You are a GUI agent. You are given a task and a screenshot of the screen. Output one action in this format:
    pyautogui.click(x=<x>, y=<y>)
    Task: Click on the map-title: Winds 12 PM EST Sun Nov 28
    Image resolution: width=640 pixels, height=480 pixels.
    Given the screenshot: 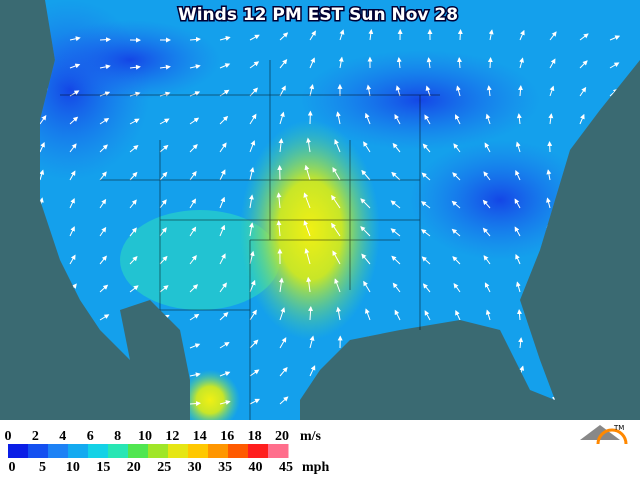 What is the action you would take?
    pyautogui.click(x=318, y=15)
    